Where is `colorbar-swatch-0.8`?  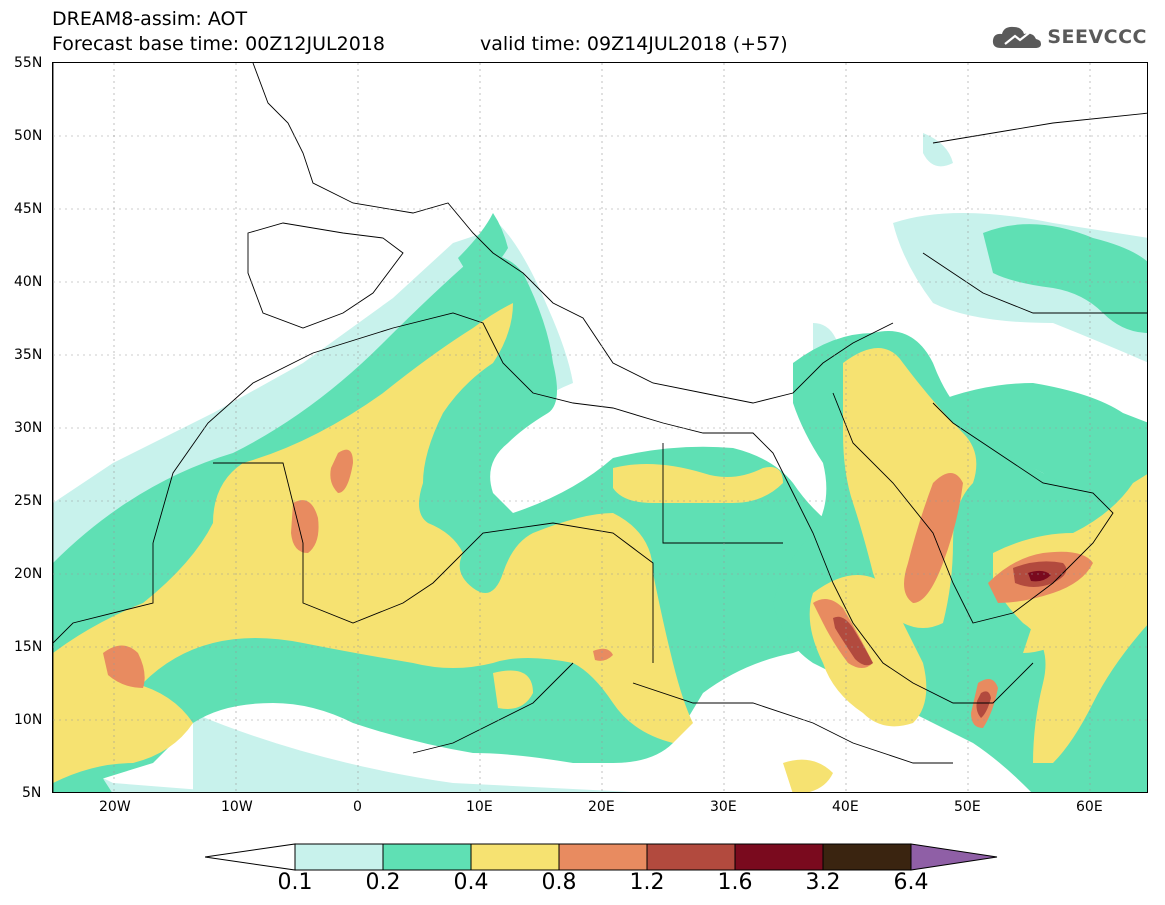 colorbar-swatch-0.8 is located at coordinates (603, 857).